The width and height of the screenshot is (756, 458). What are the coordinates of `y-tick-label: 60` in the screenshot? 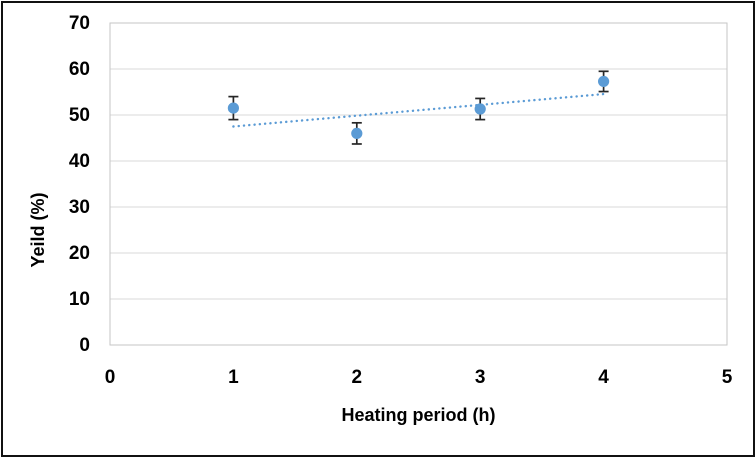 It's located at (79, 69).